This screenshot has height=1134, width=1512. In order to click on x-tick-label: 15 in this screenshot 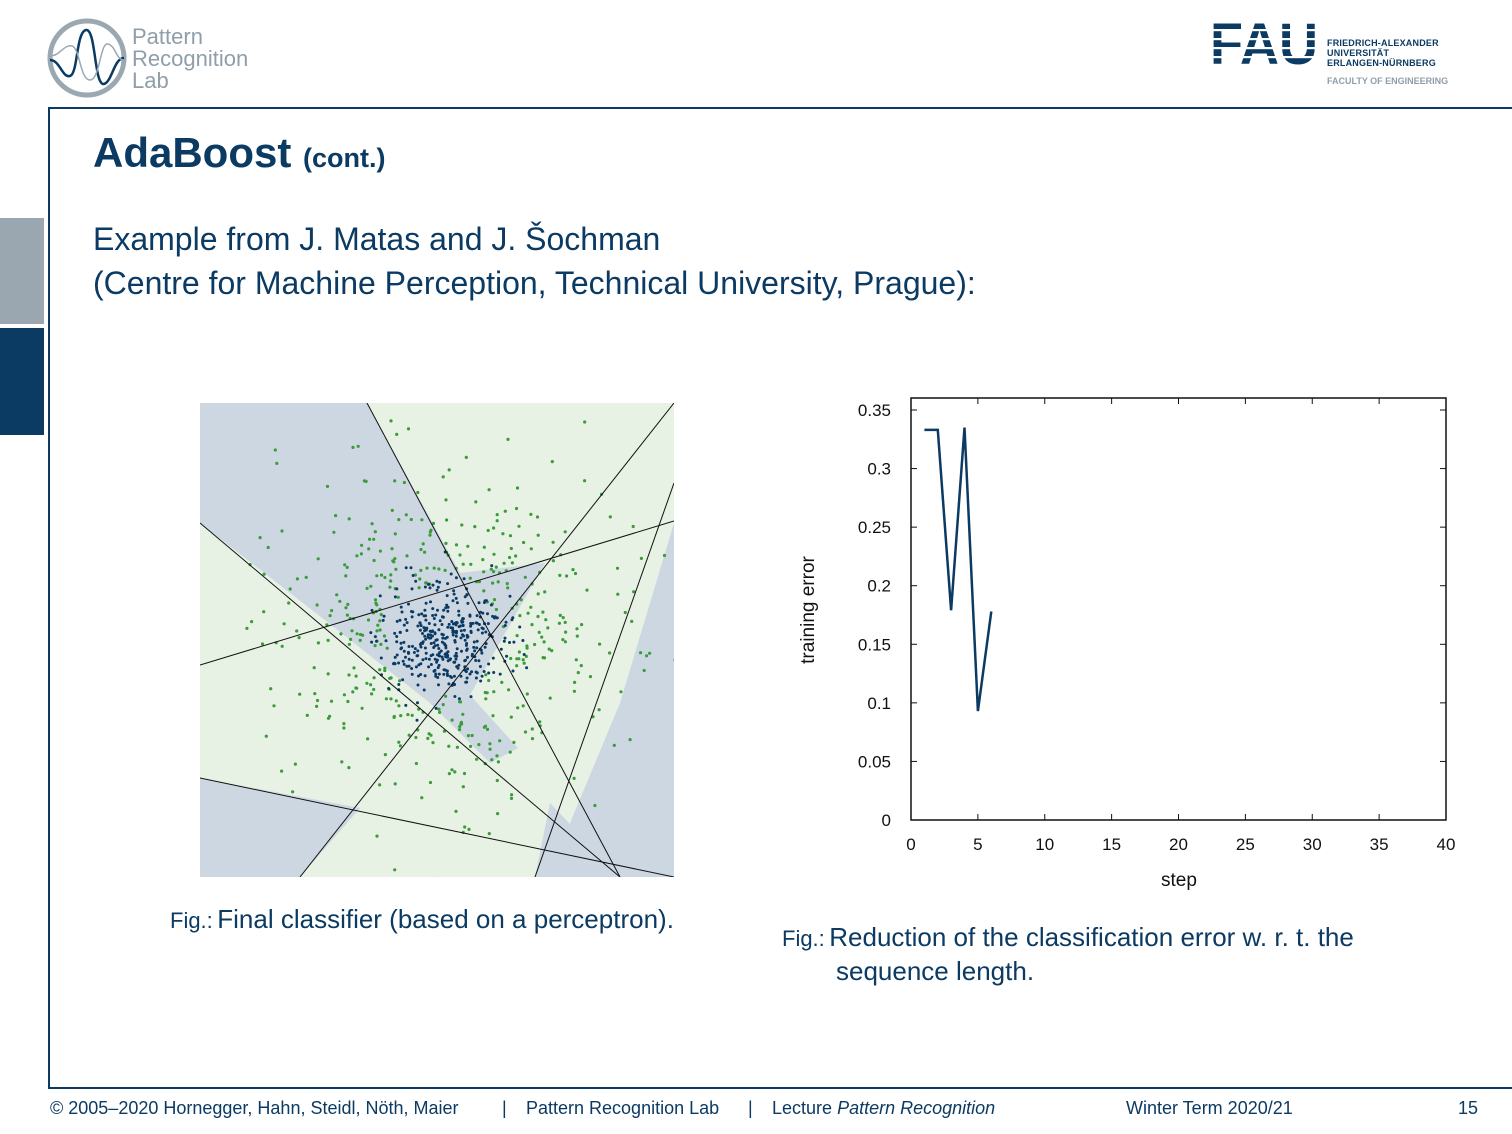, I will do `click(1111, 844)`.